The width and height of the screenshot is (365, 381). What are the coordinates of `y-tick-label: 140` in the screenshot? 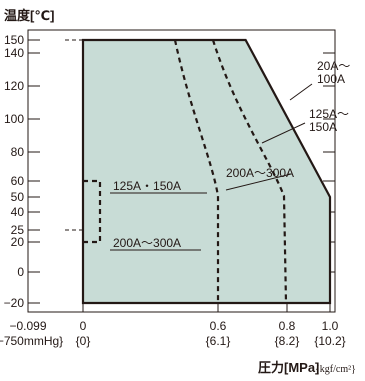 It's located at (14, 53).